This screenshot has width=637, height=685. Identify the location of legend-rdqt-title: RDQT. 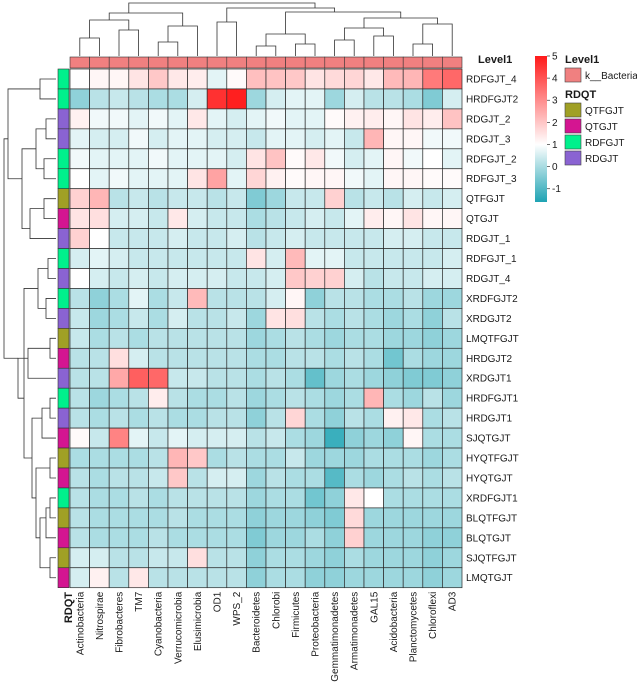
(580, 95).